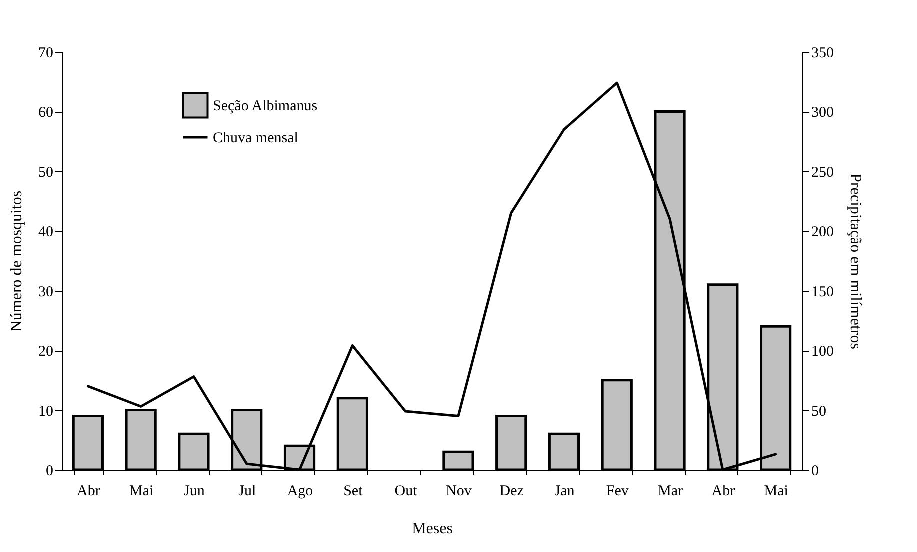 Image resolution: width=917 pixels, height=552 pixels. I want to click on y-tick-label: 50, so click(46, 172).